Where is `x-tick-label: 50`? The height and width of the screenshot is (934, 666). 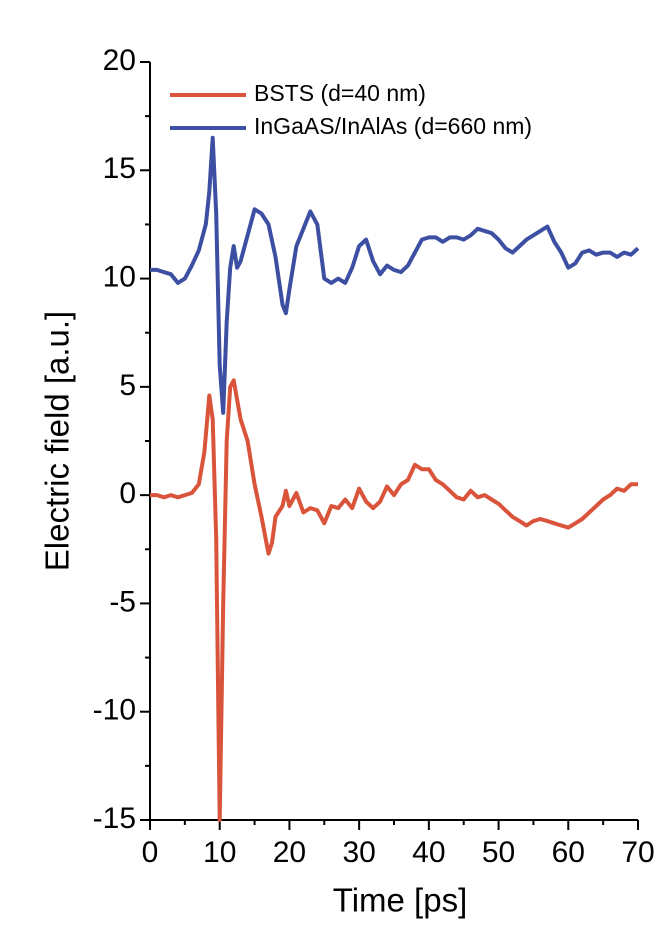 x-tick-label: 50 is located at coordinates (498, 852).